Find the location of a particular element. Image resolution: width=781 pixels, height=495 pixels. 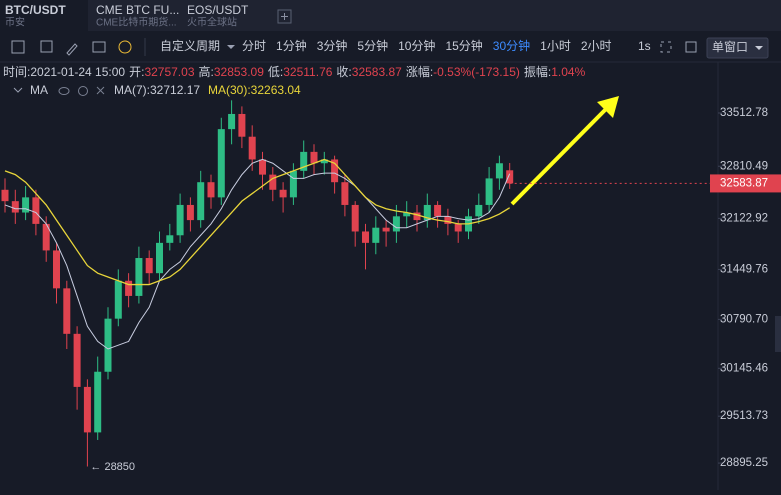

add-tab is located at coordinates (284, 16).